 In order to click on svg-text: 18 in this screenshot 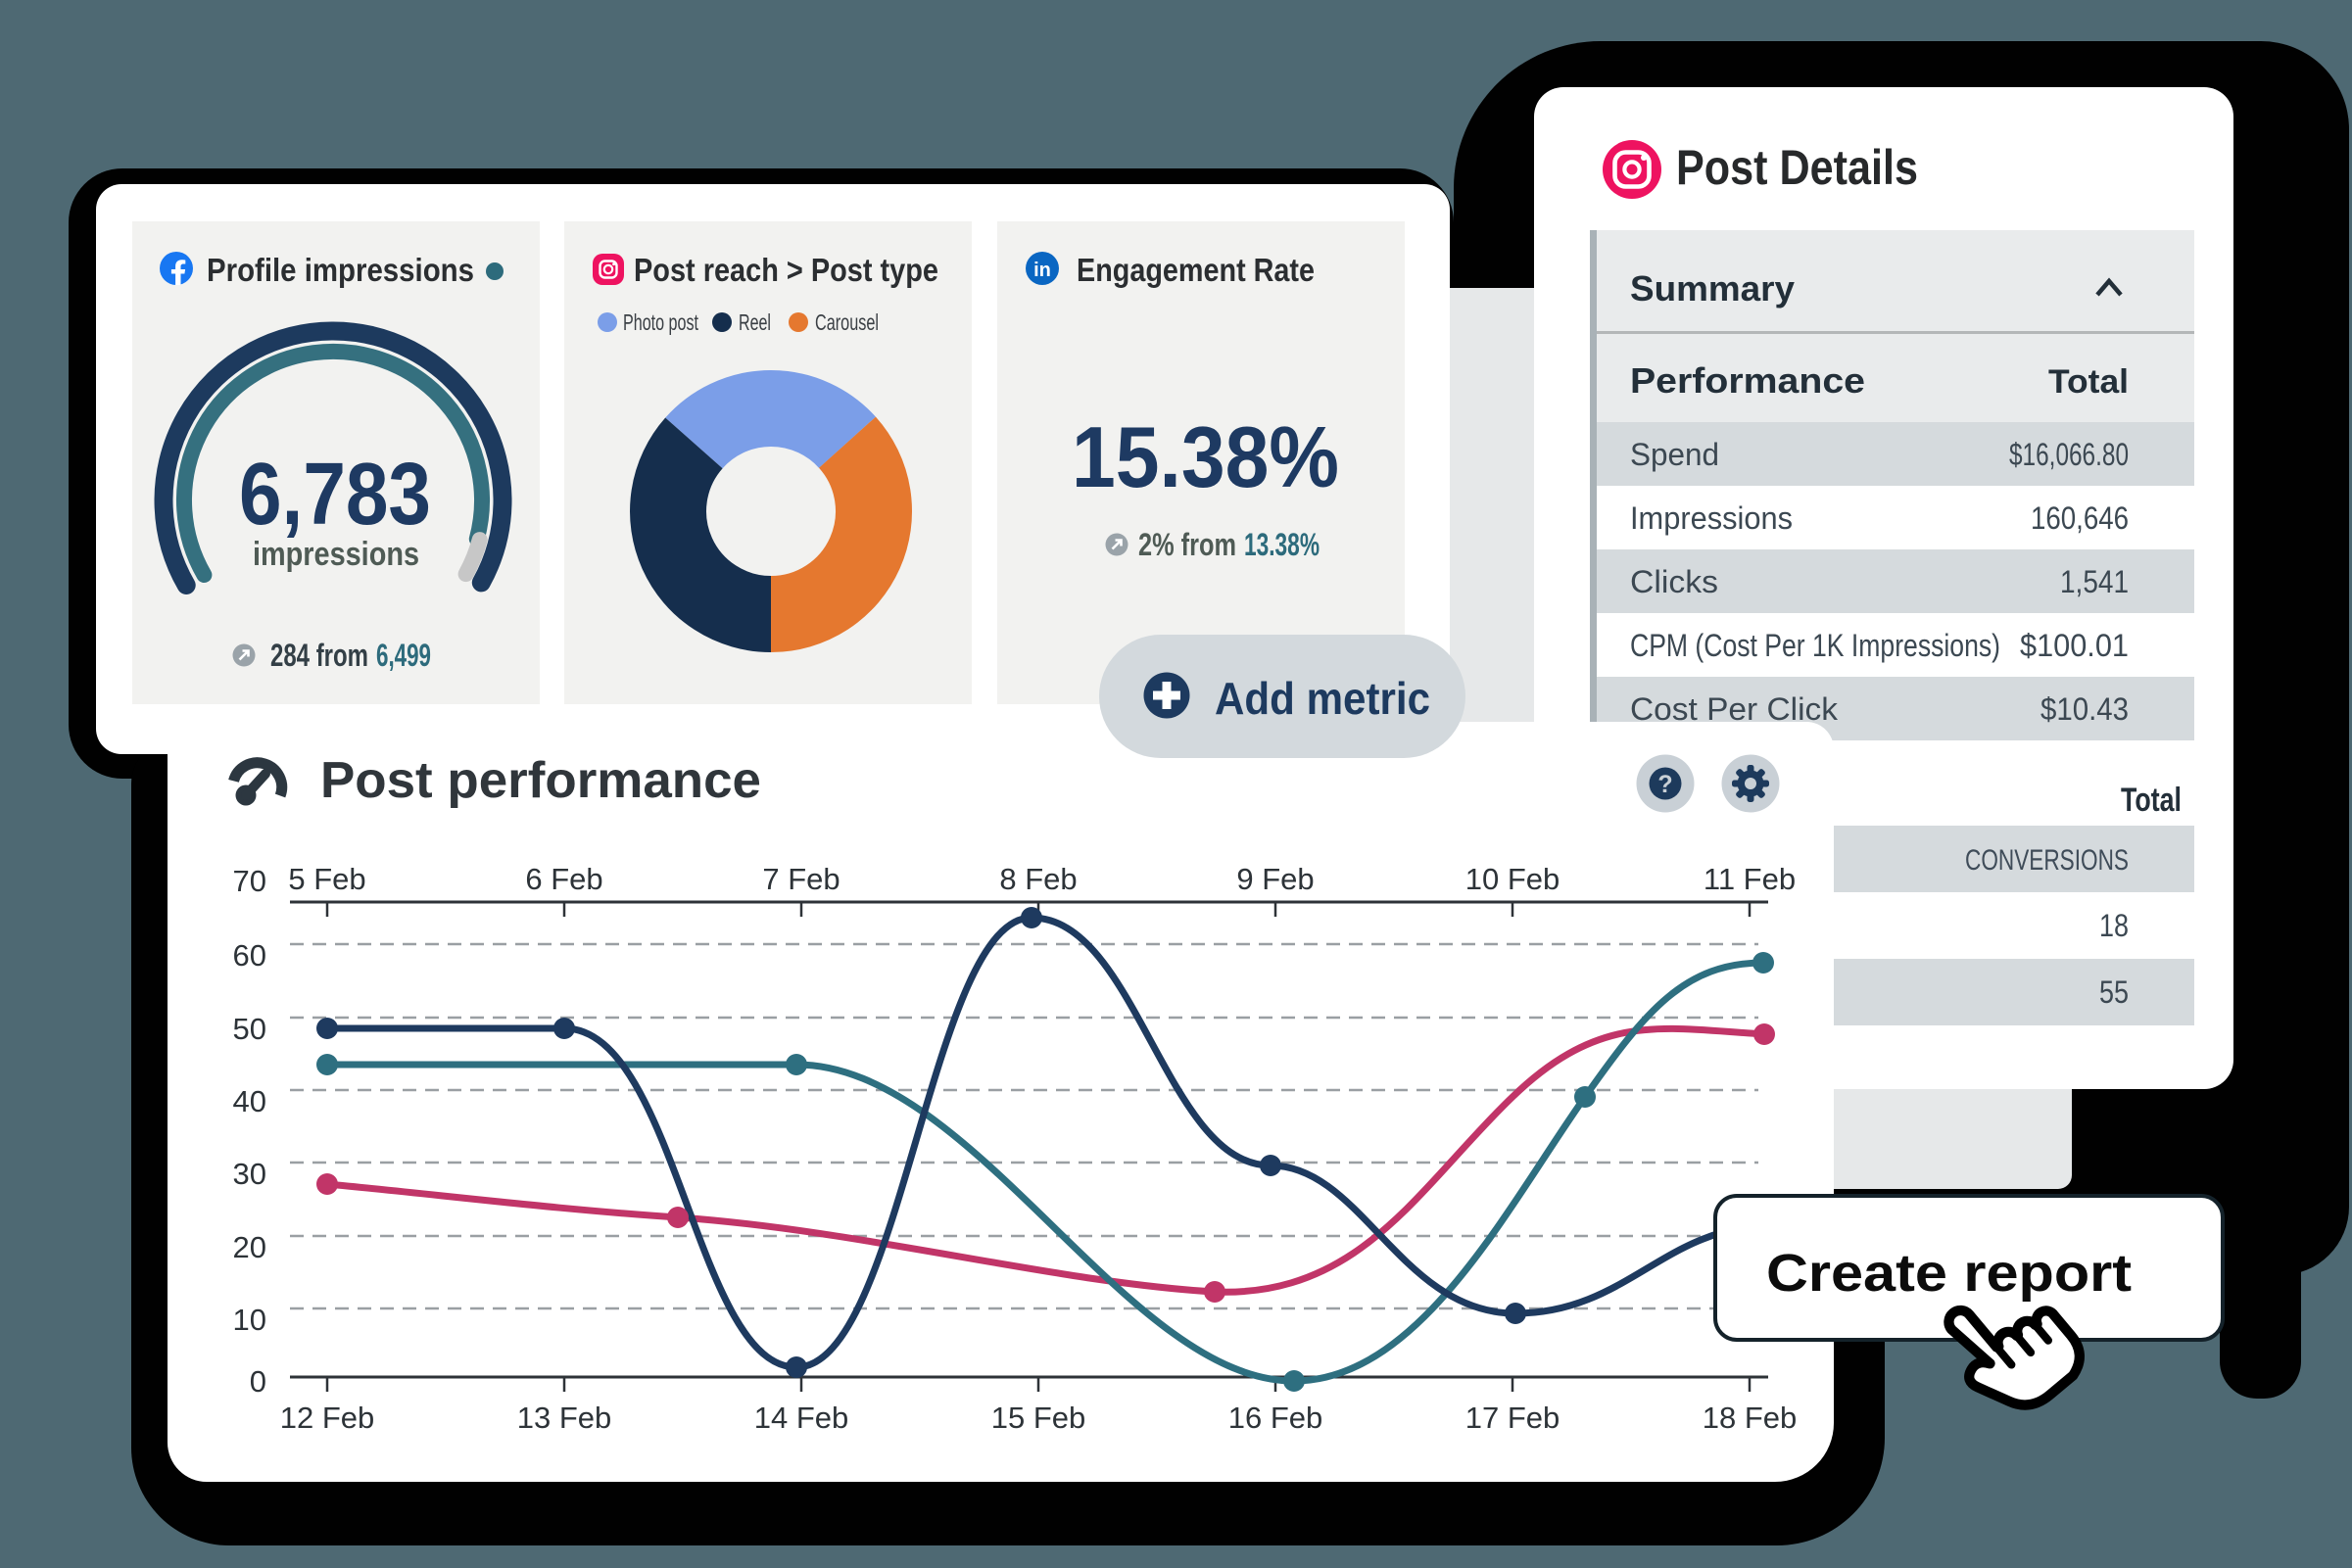, I will do `click(2114, 925)`.